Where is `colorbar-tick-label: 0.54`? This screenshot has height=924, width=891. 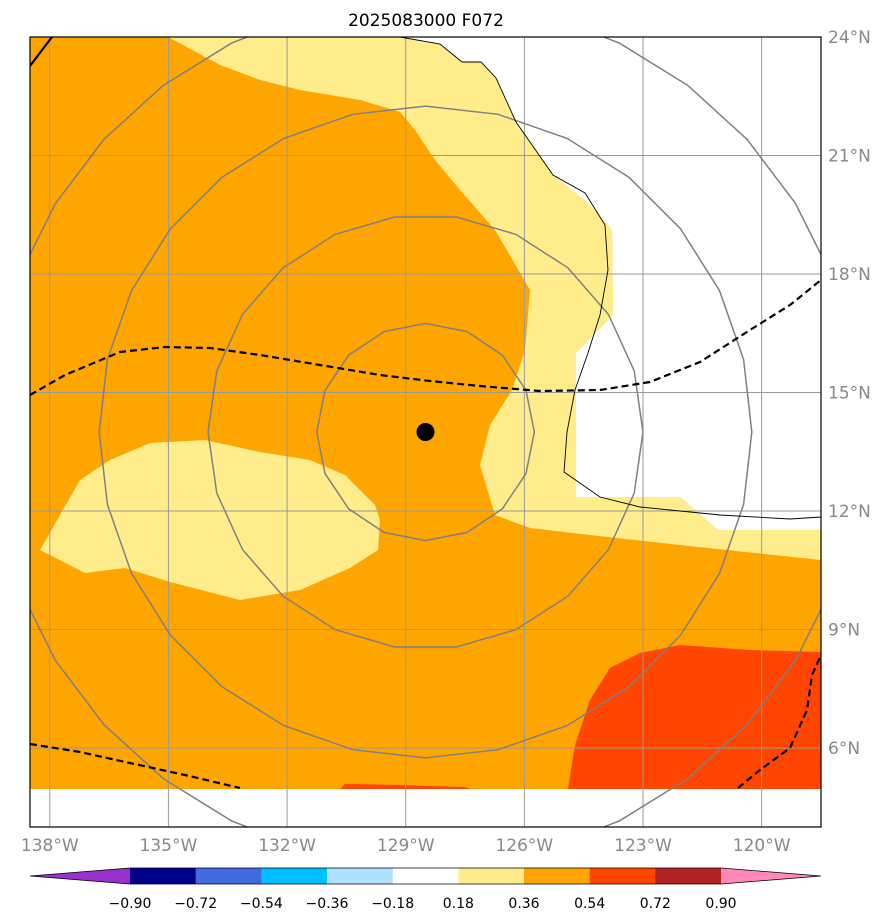 colorbar-tick-label: 0.54 is located at coordinates (589, 904).